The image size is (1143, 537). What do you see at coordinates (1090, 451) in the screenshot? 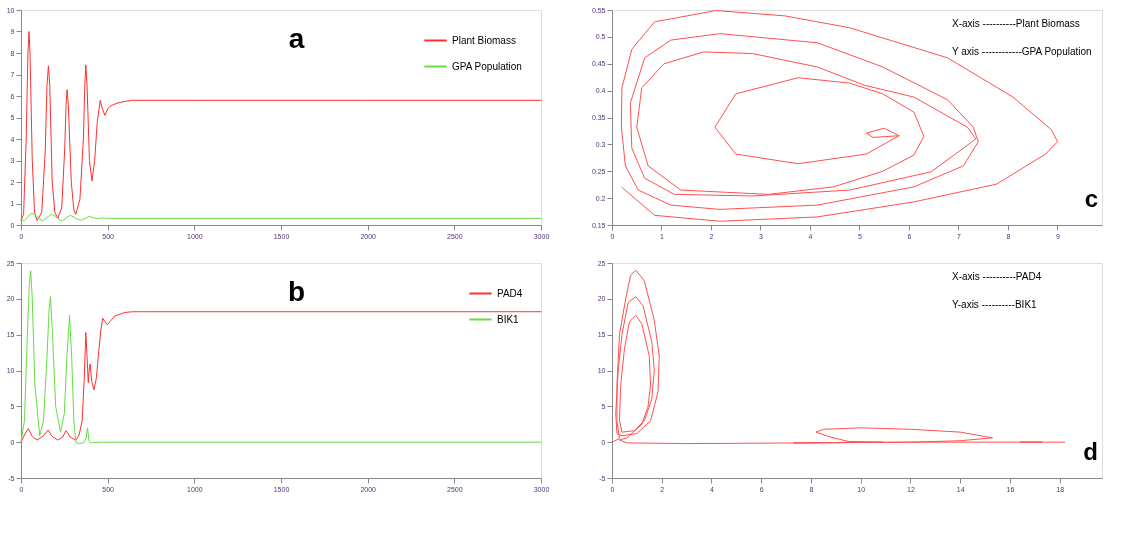
I see `annotation: d` at bounding box center [1090, 451].